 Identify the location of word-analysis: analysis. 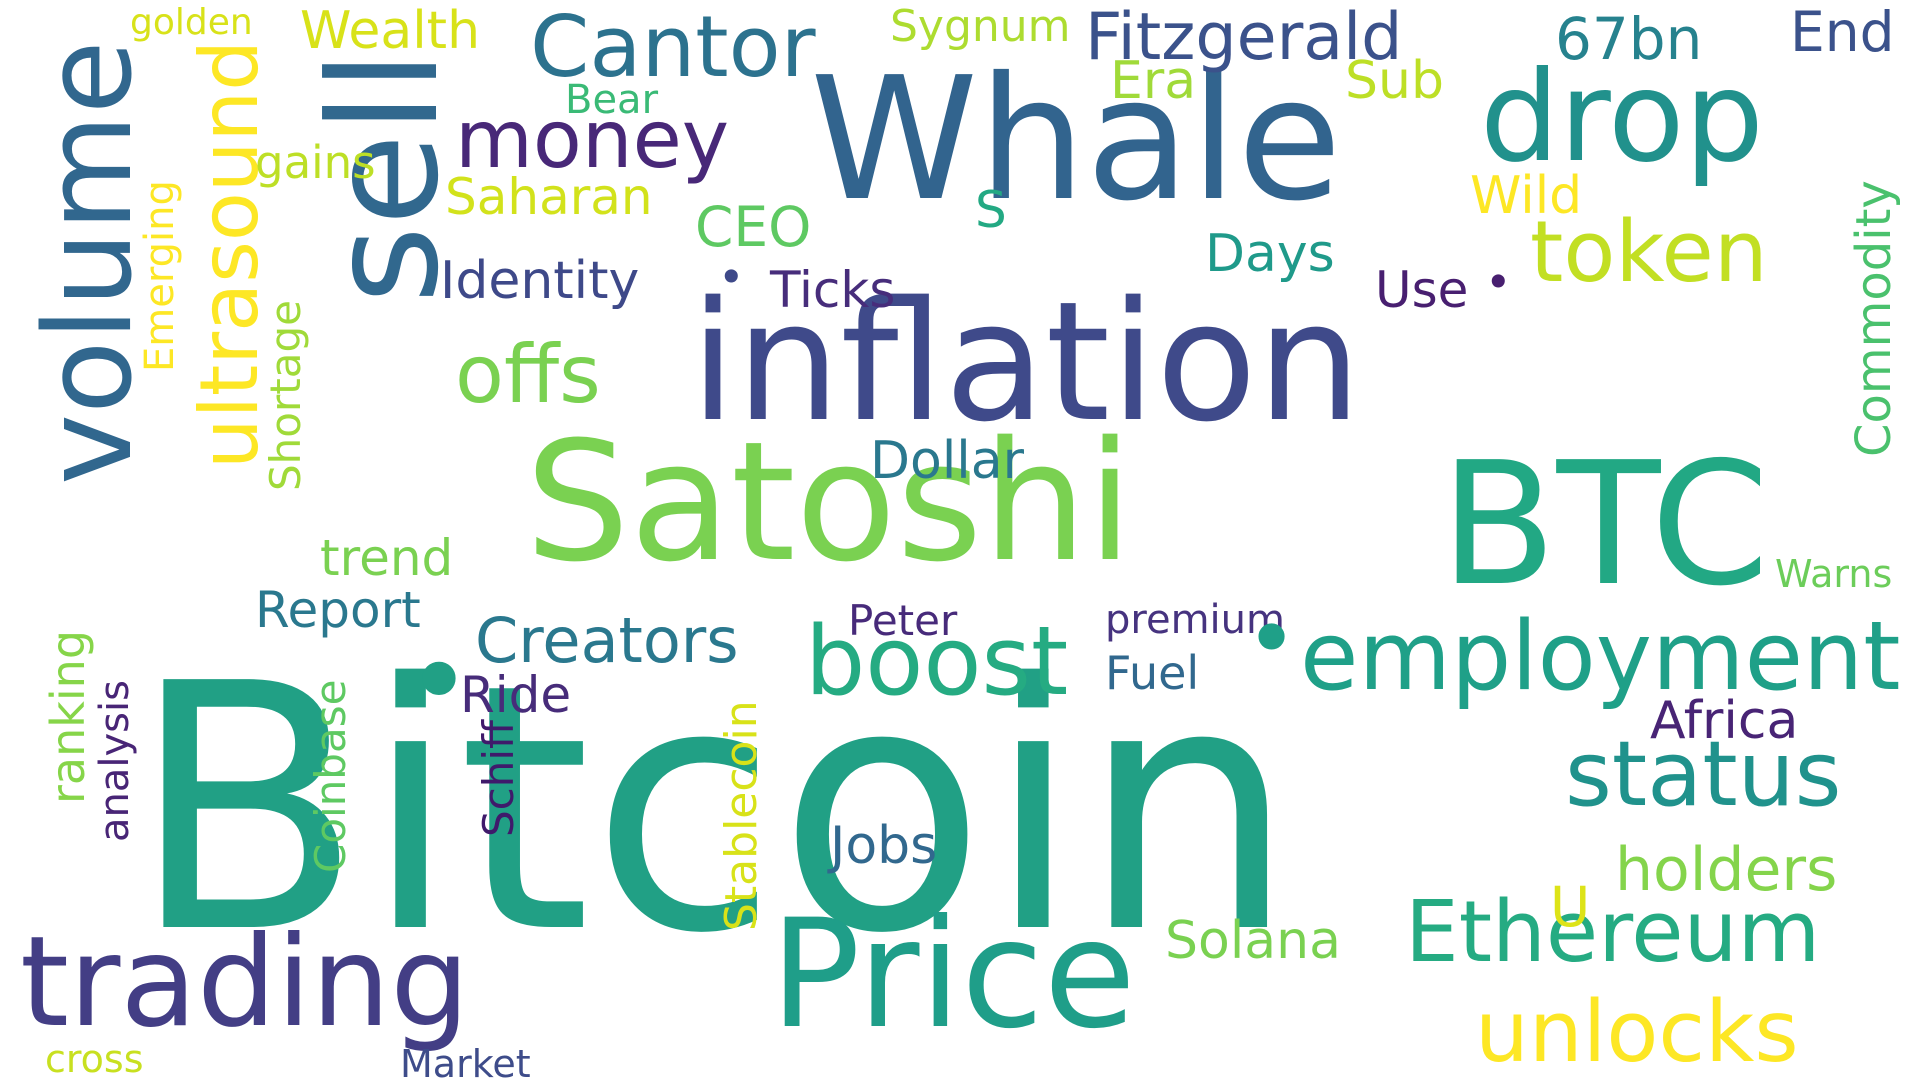
(115, 761).